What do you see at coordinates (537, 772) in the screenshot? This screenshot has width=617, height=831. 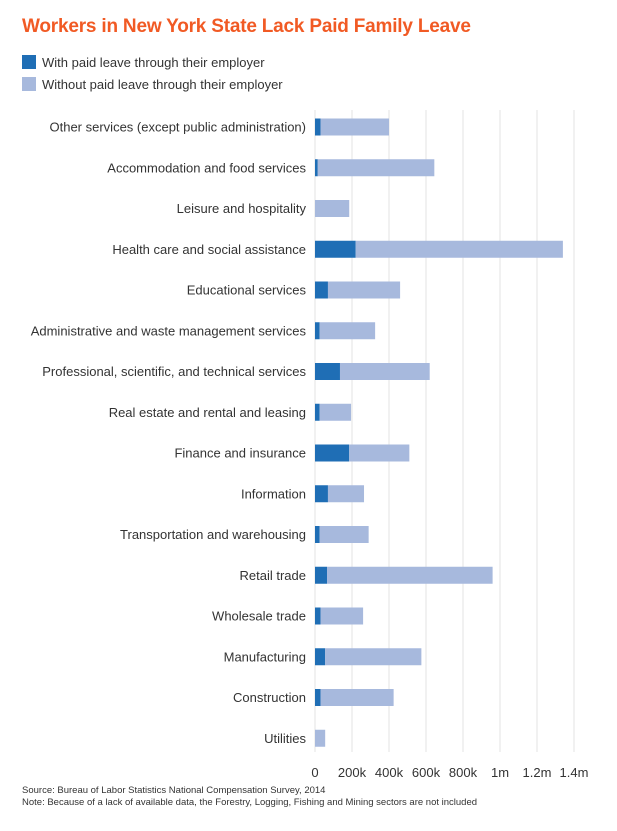 I see `x-tick-label: 1.2m` at bounding box center [537, 772].